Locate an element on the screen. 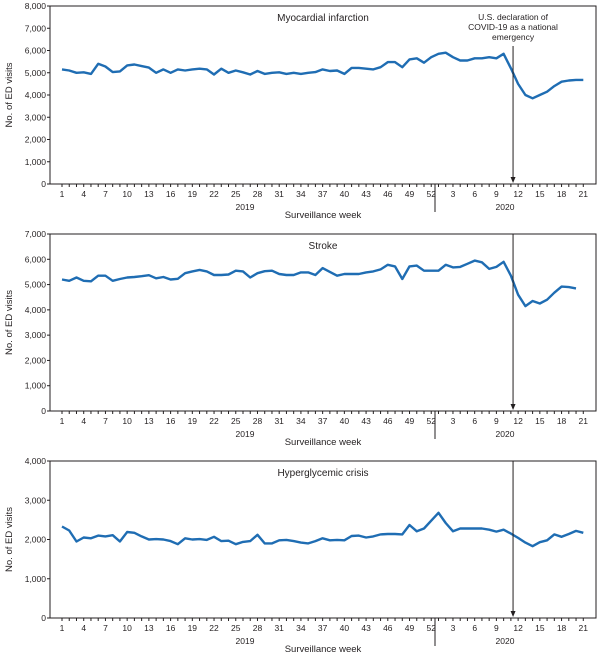 The width and height of the screenshot is (600, 662). annotation-text: COVID-19 as a national is located at coordinates (513, 27).